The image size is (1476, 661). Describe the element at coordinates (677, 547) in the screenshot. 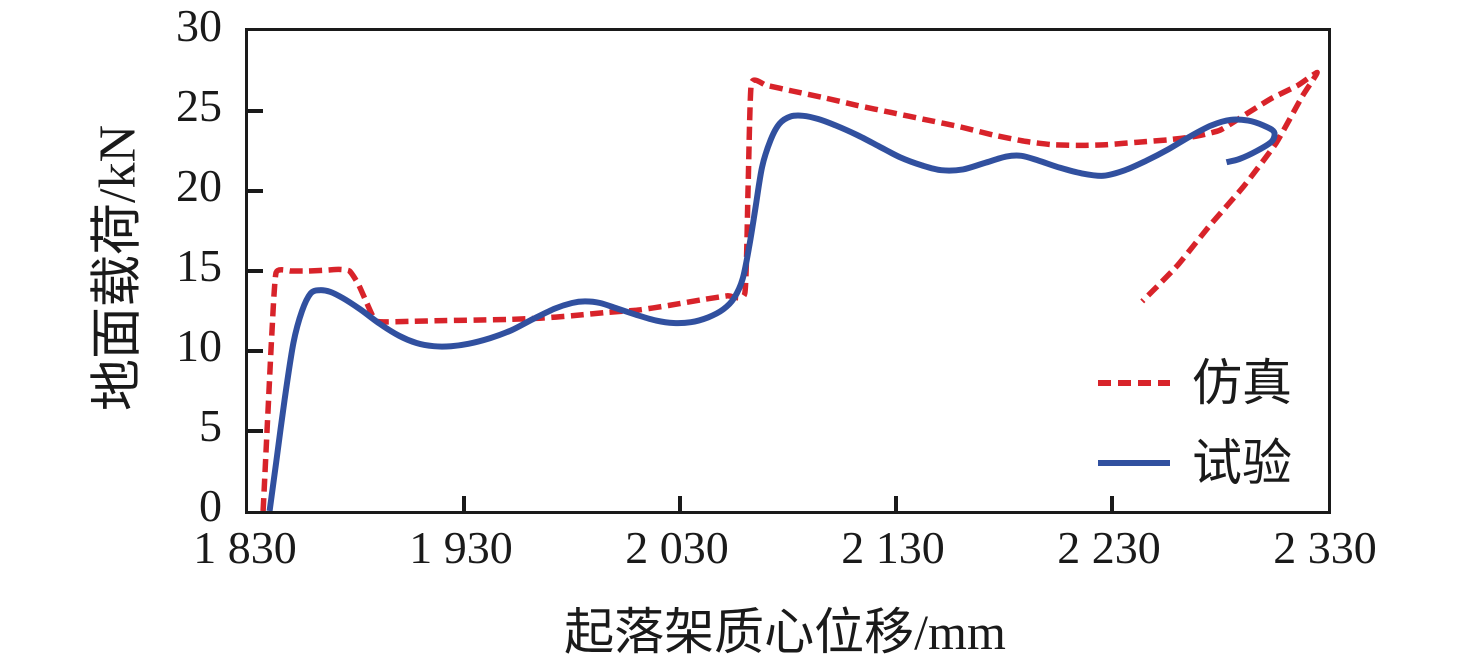

I see `x-tick-label: 2 030` at that location.